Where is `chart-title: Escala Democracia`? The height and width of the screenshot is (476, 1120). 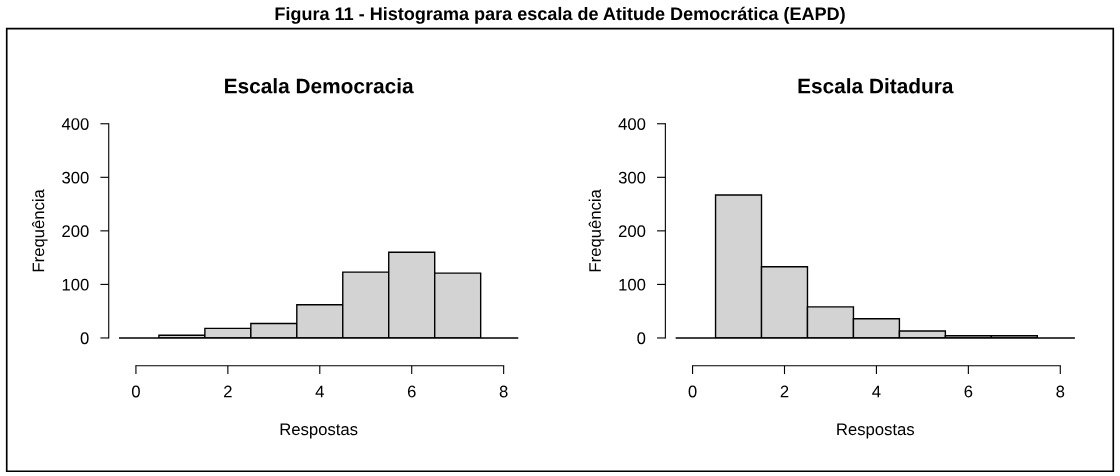
chart-title: Escala Democracia is located at coordinates (319, 86).